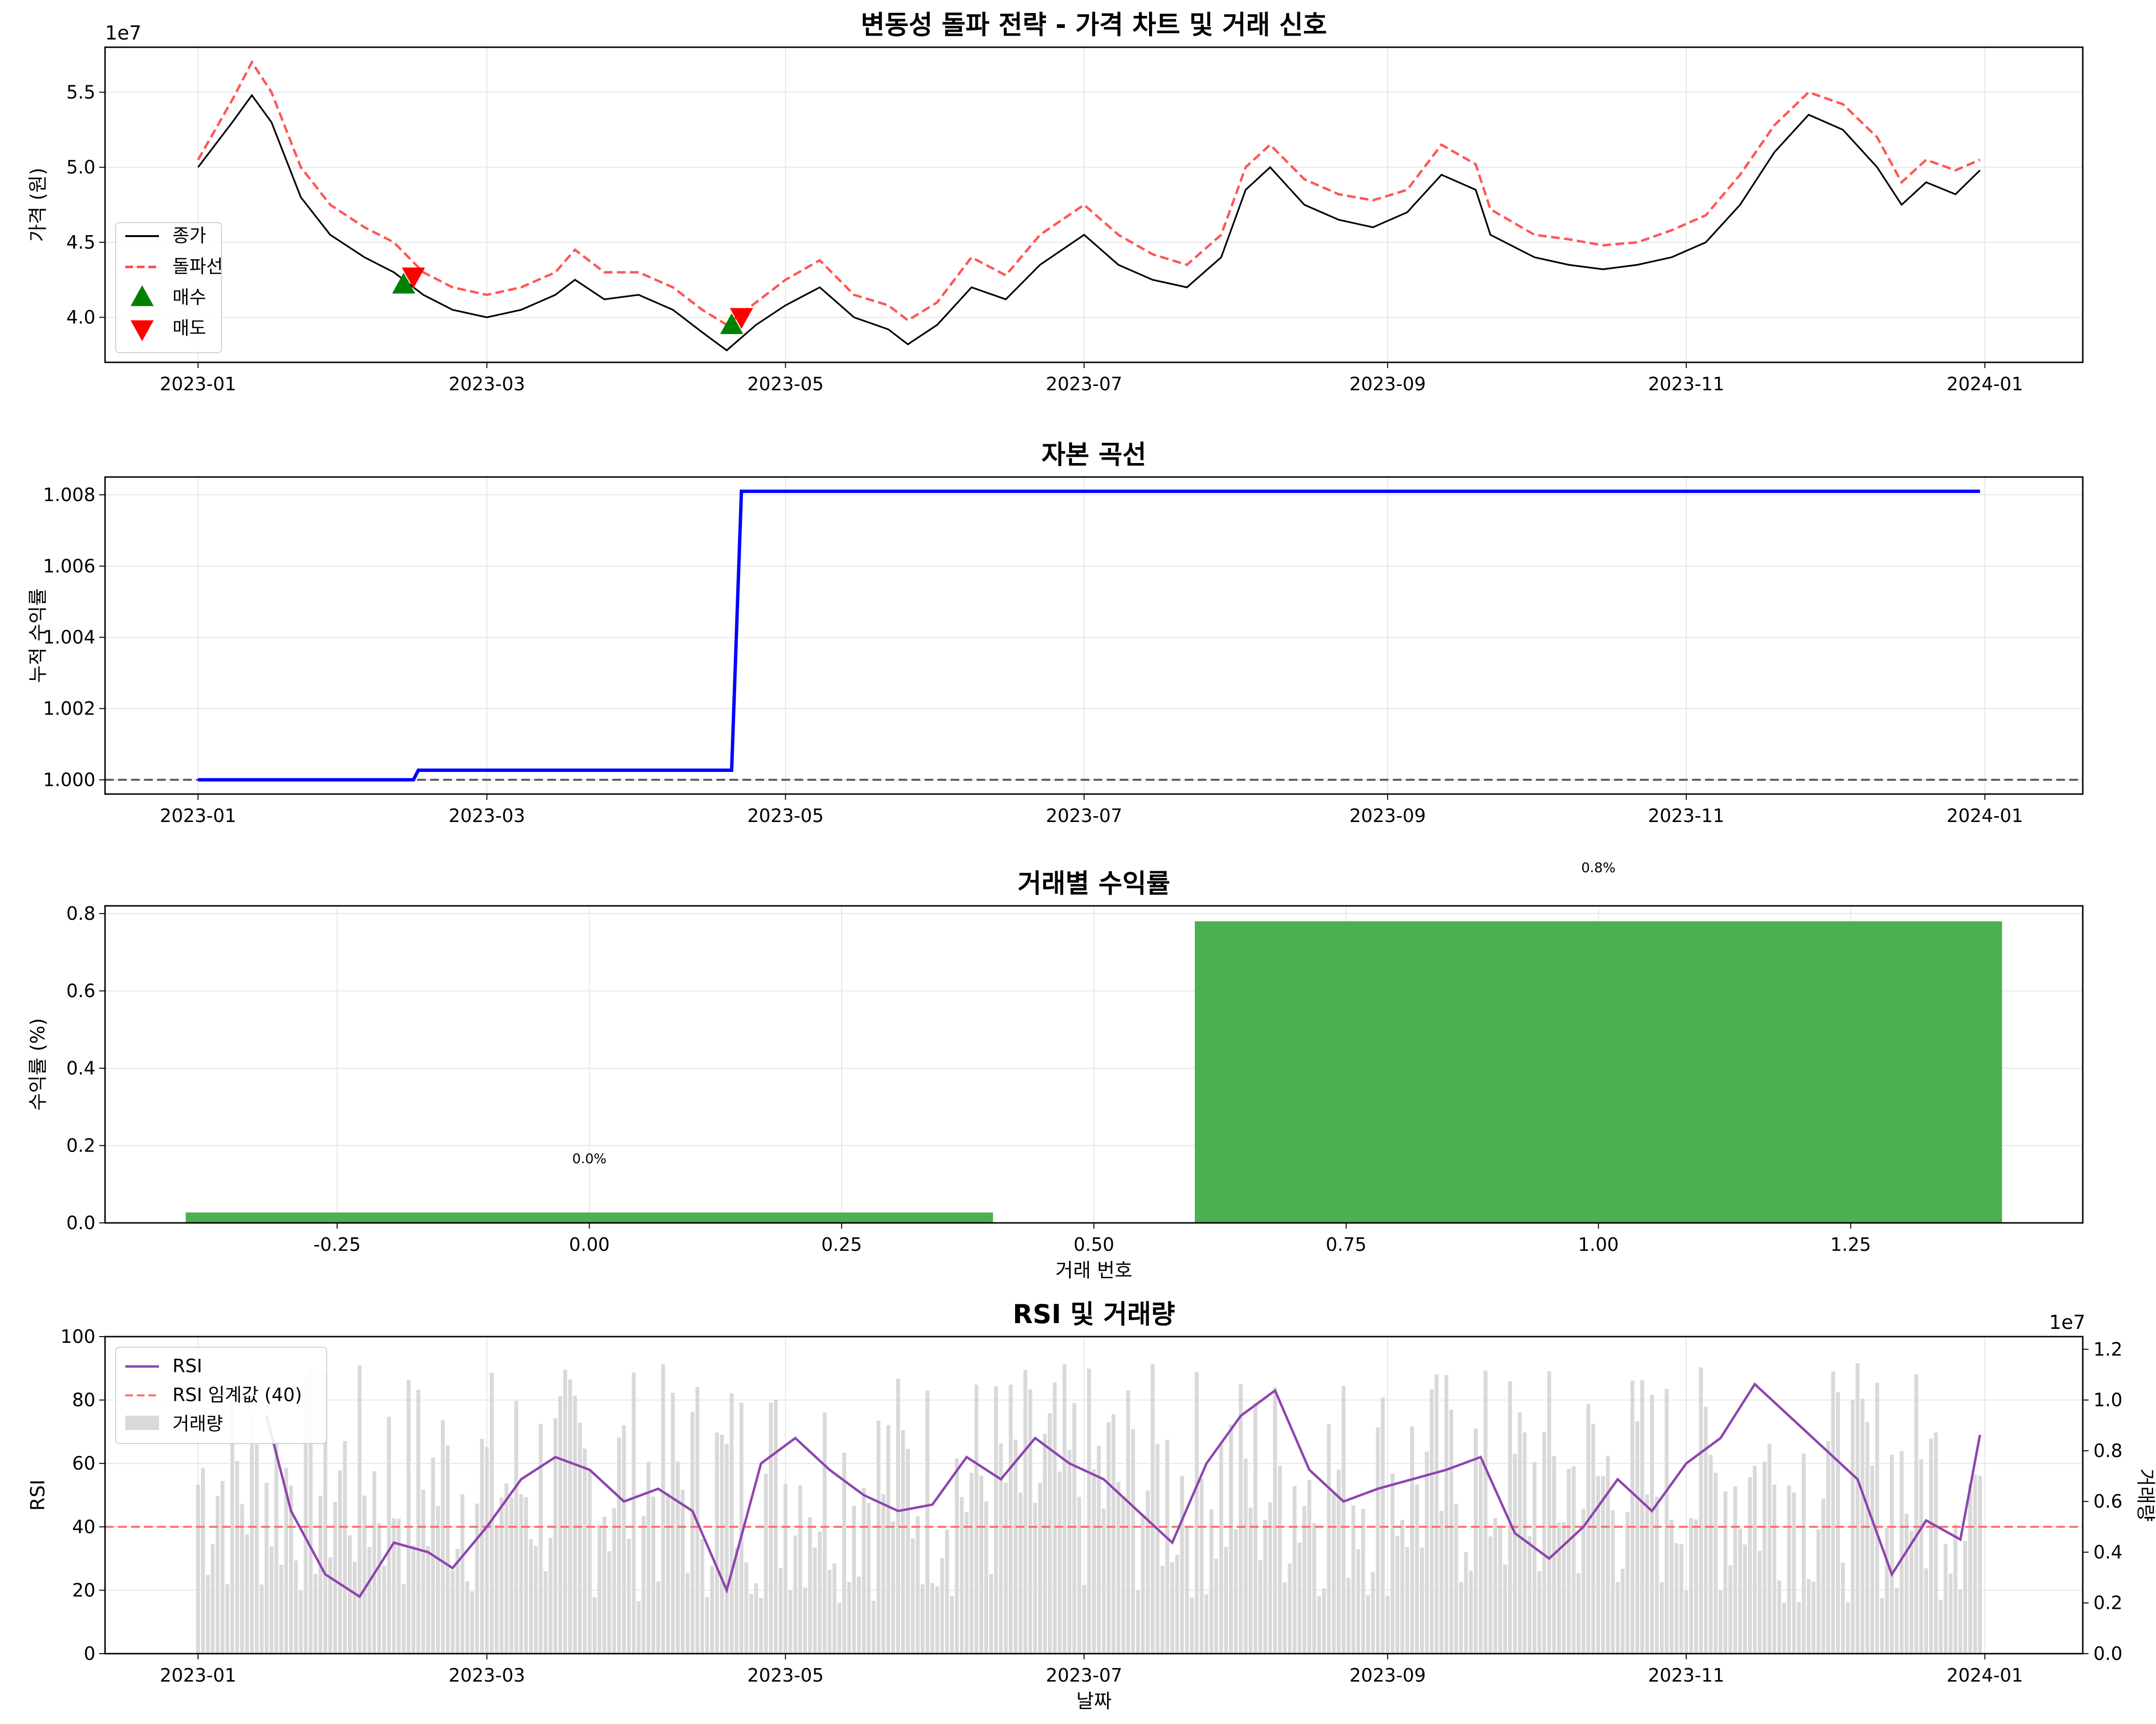 This screenshot has height=1724, width=2156. Describe the element at coordinates (2107, 1603) in the screenshot. I see `y2-tick-label: 0.2` at that location.